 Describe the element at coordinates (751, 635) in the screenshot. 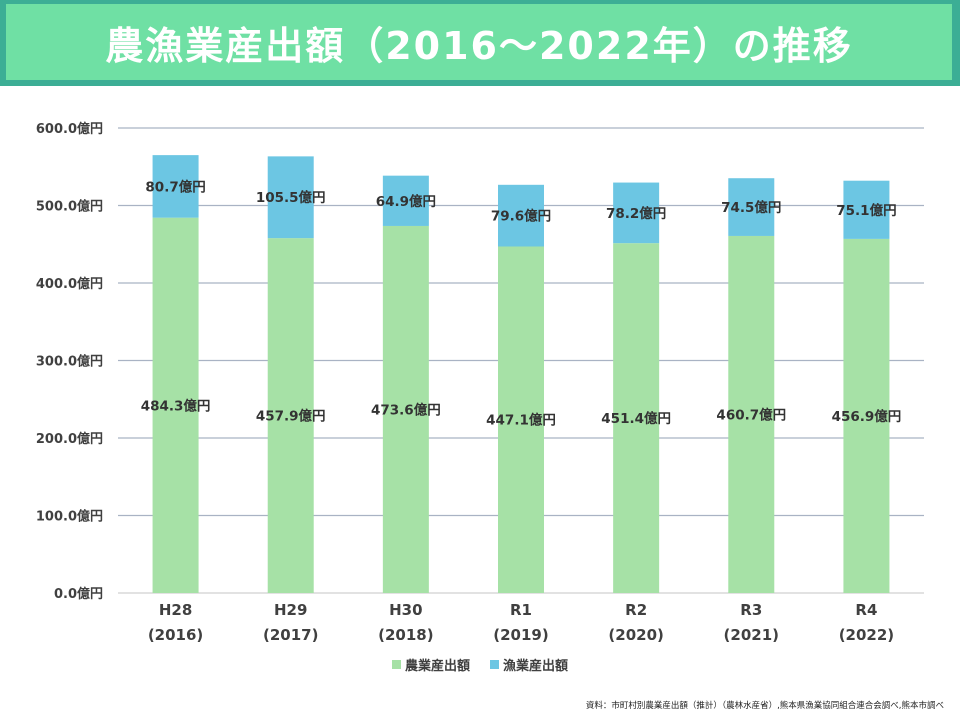

I see `x-tick-label-year: (2021)` at that location.